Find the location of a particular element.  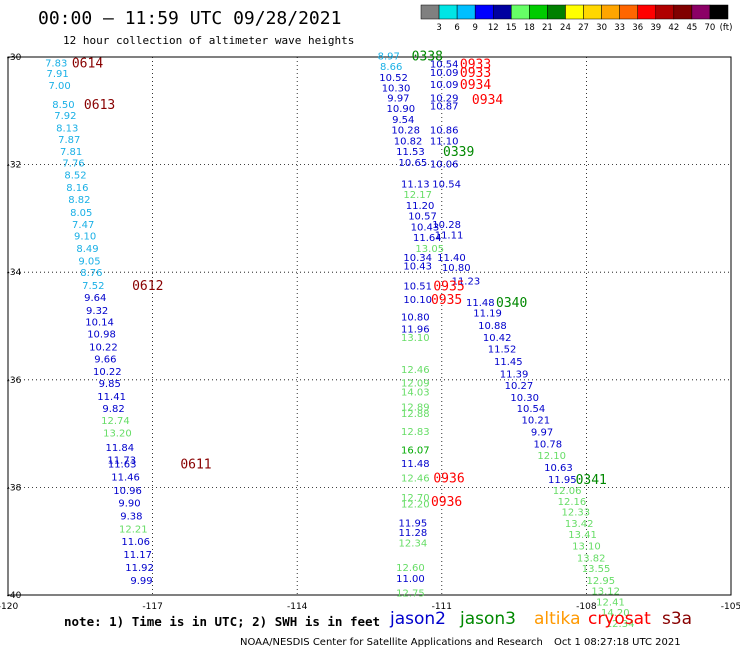

pass-time-label: 0340 is located at coordinates (511, 303).